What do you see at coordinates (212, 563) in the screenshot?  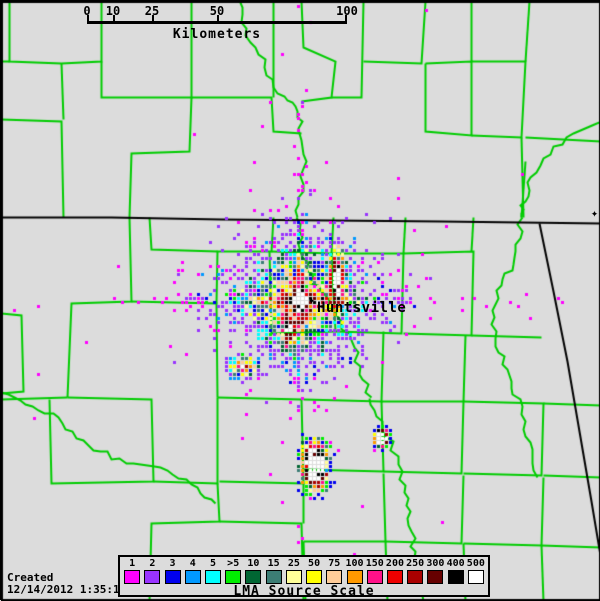 I see `legend-entry-label: 5` at bounding box center [212, 563].